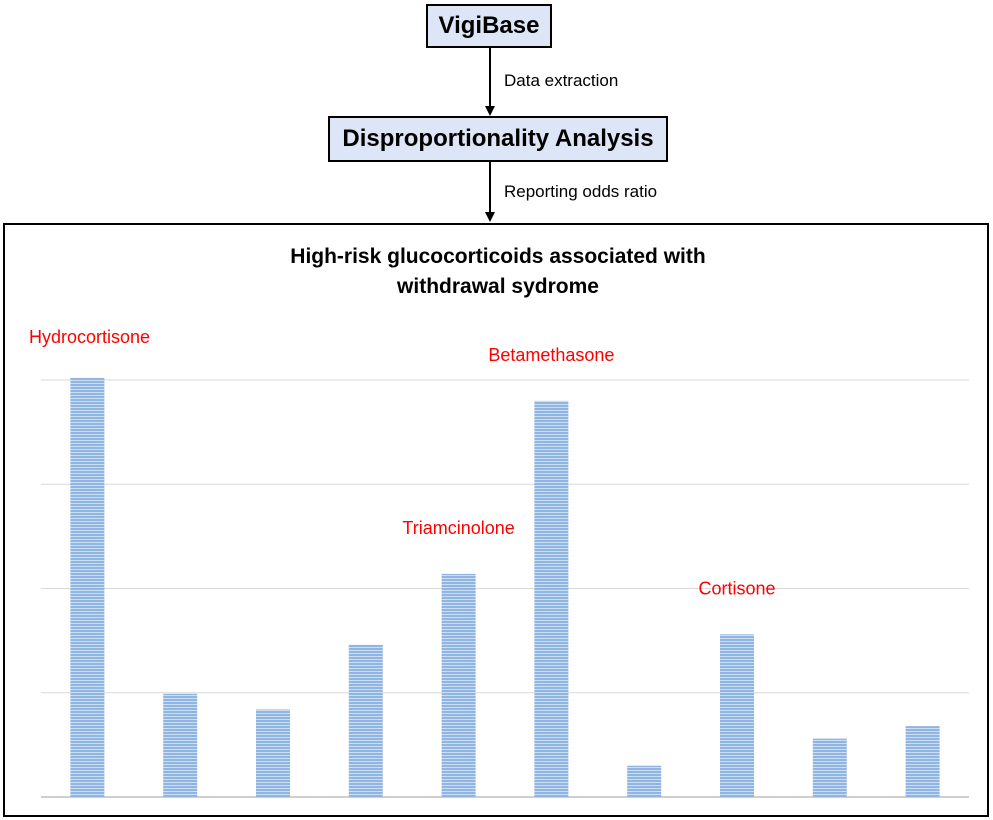  Describe the element at coordinates (89, 337) in the screenshot. I see `drug-label-hydrocortisone: Hydrocortisone` at that location.